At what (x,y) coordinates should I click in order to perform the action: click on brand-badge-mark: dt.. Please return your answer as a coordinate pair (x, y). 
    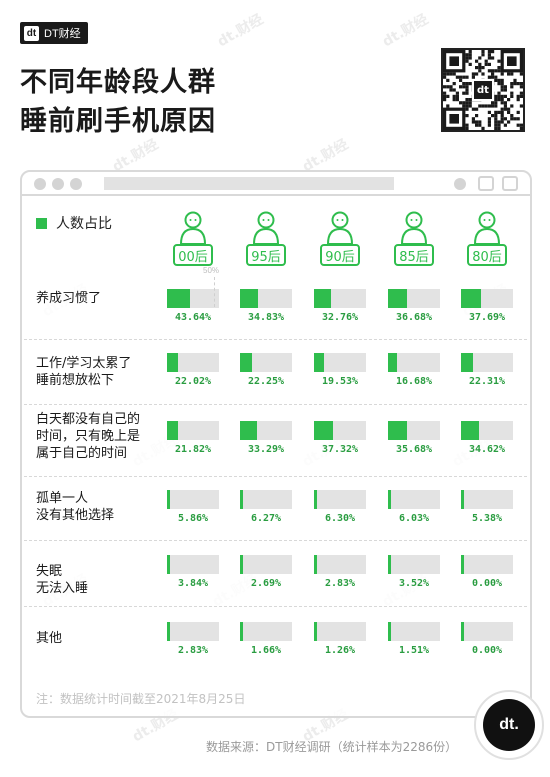
    Looking at the image, I should click on (509, 725).